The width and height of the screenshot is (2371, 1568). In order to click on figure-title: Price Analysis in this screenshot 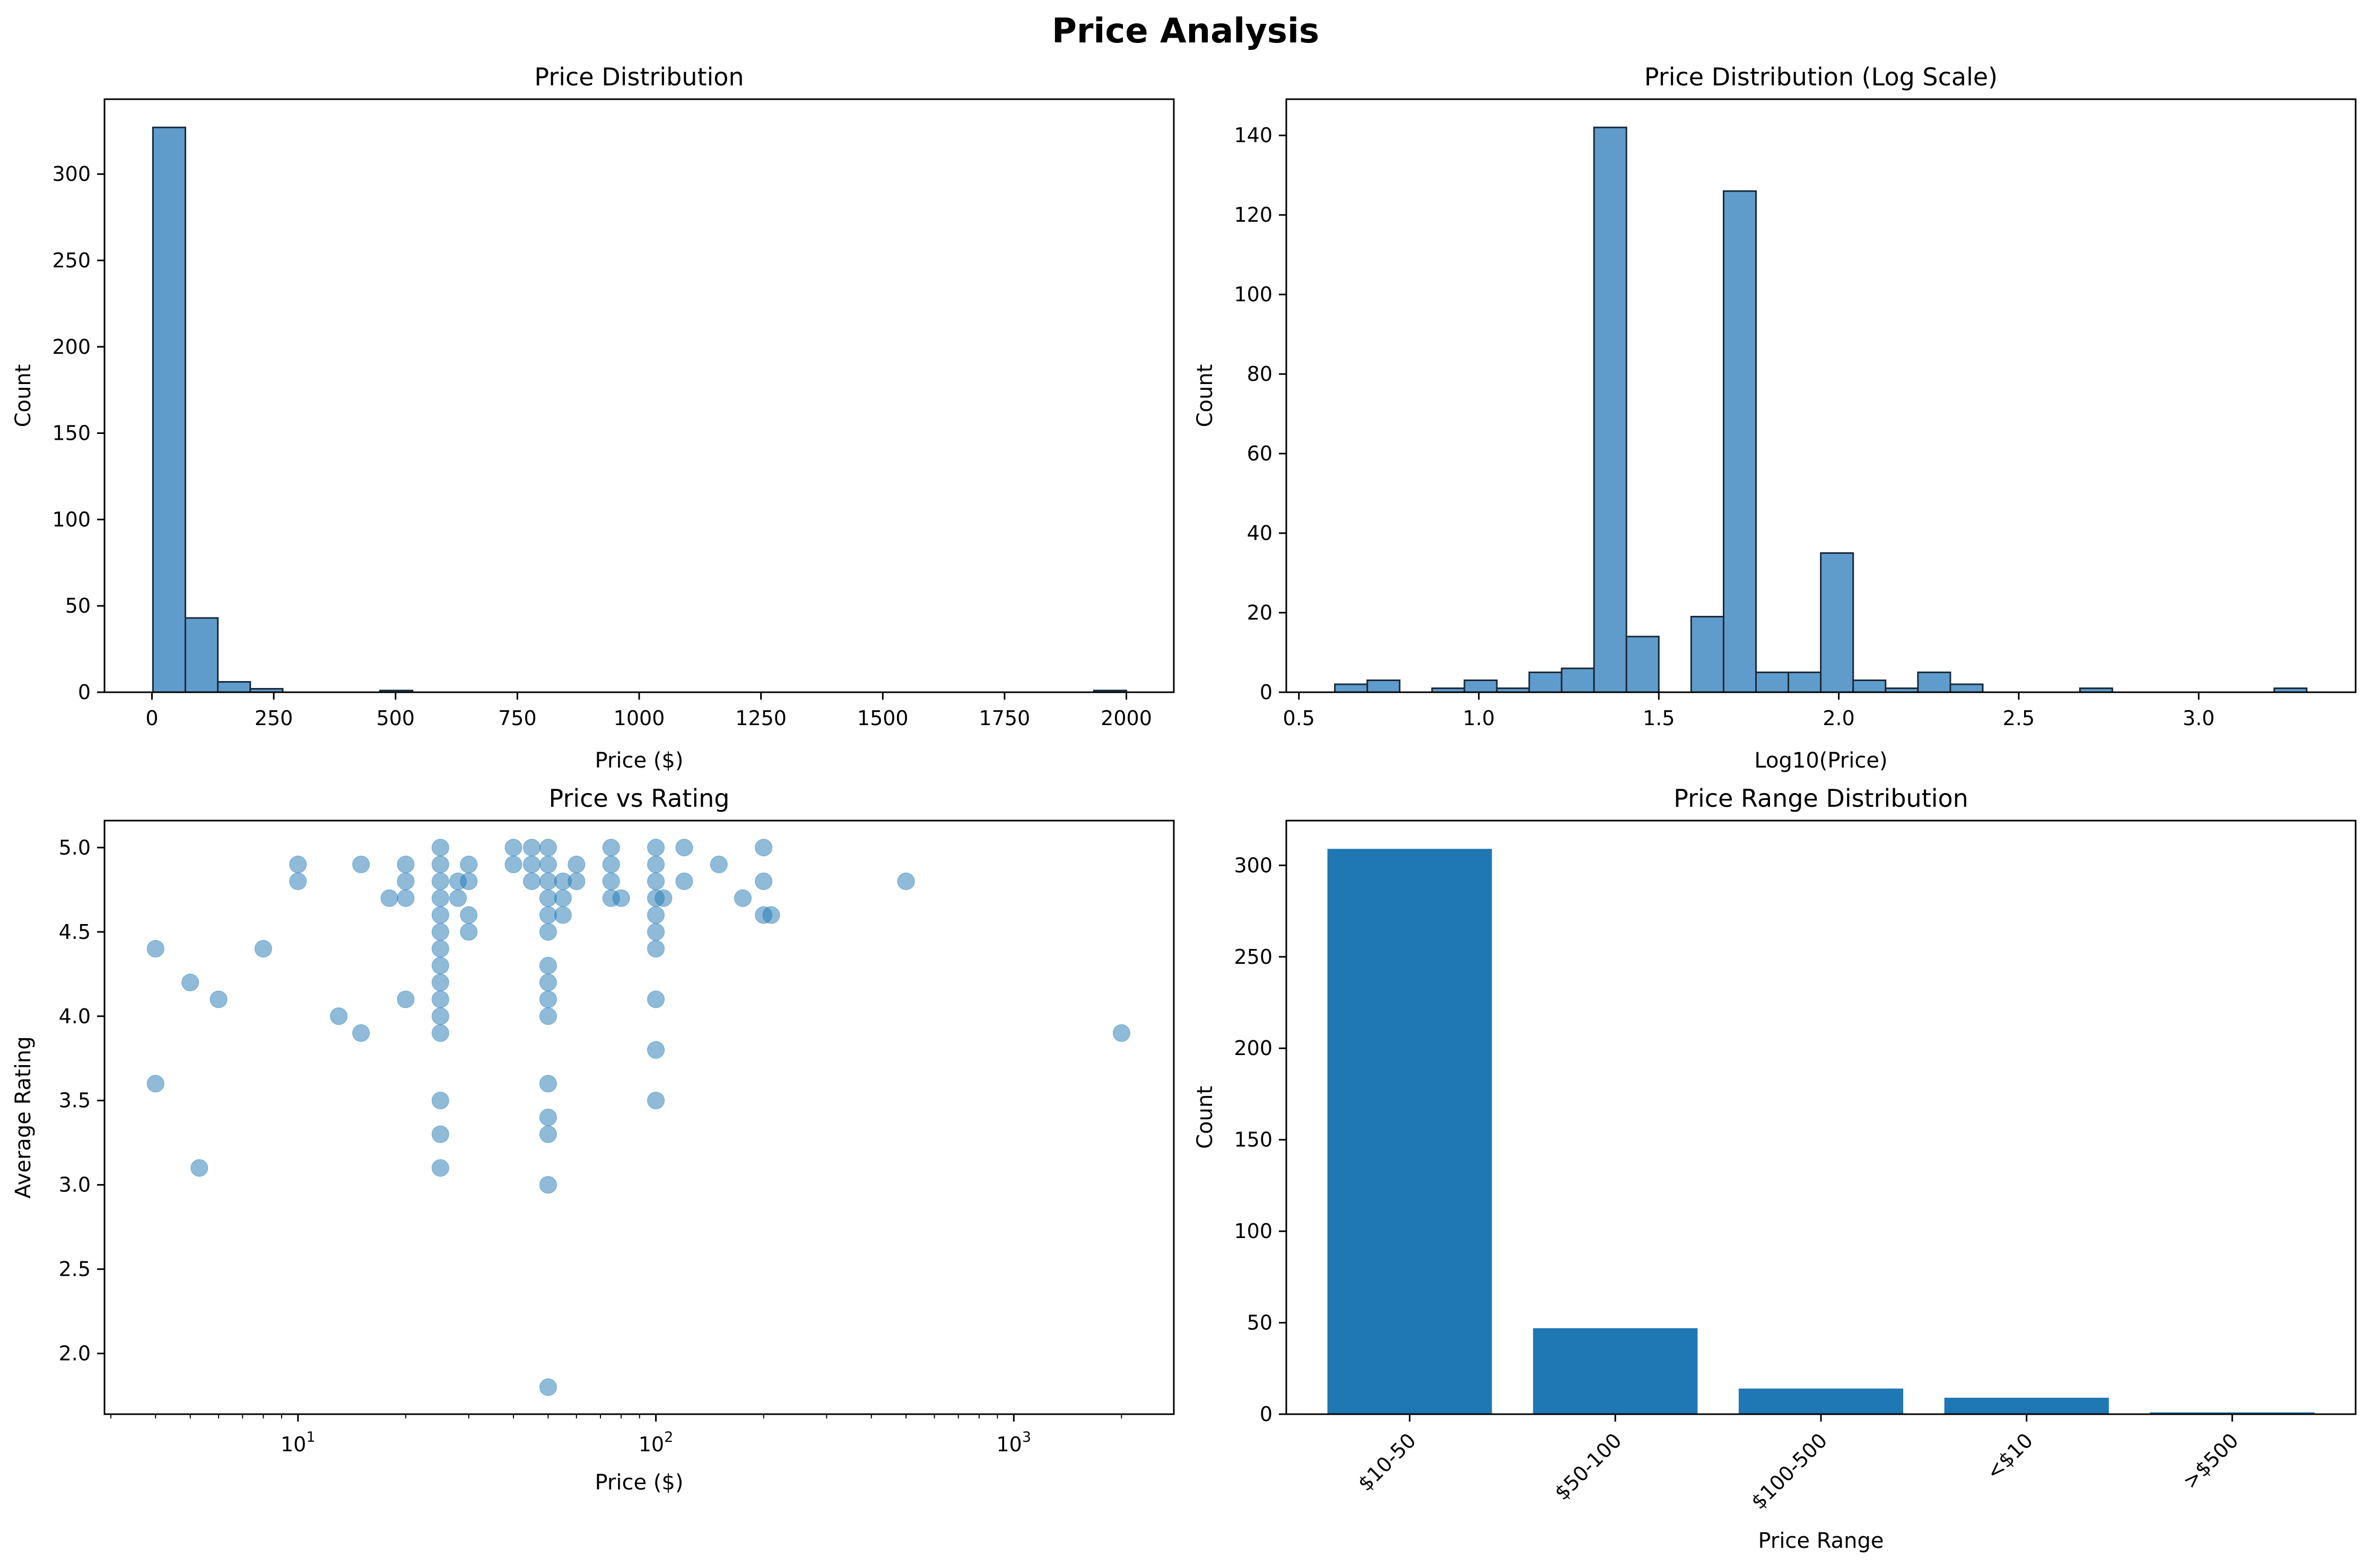, I will do `click(1185, 31)`.